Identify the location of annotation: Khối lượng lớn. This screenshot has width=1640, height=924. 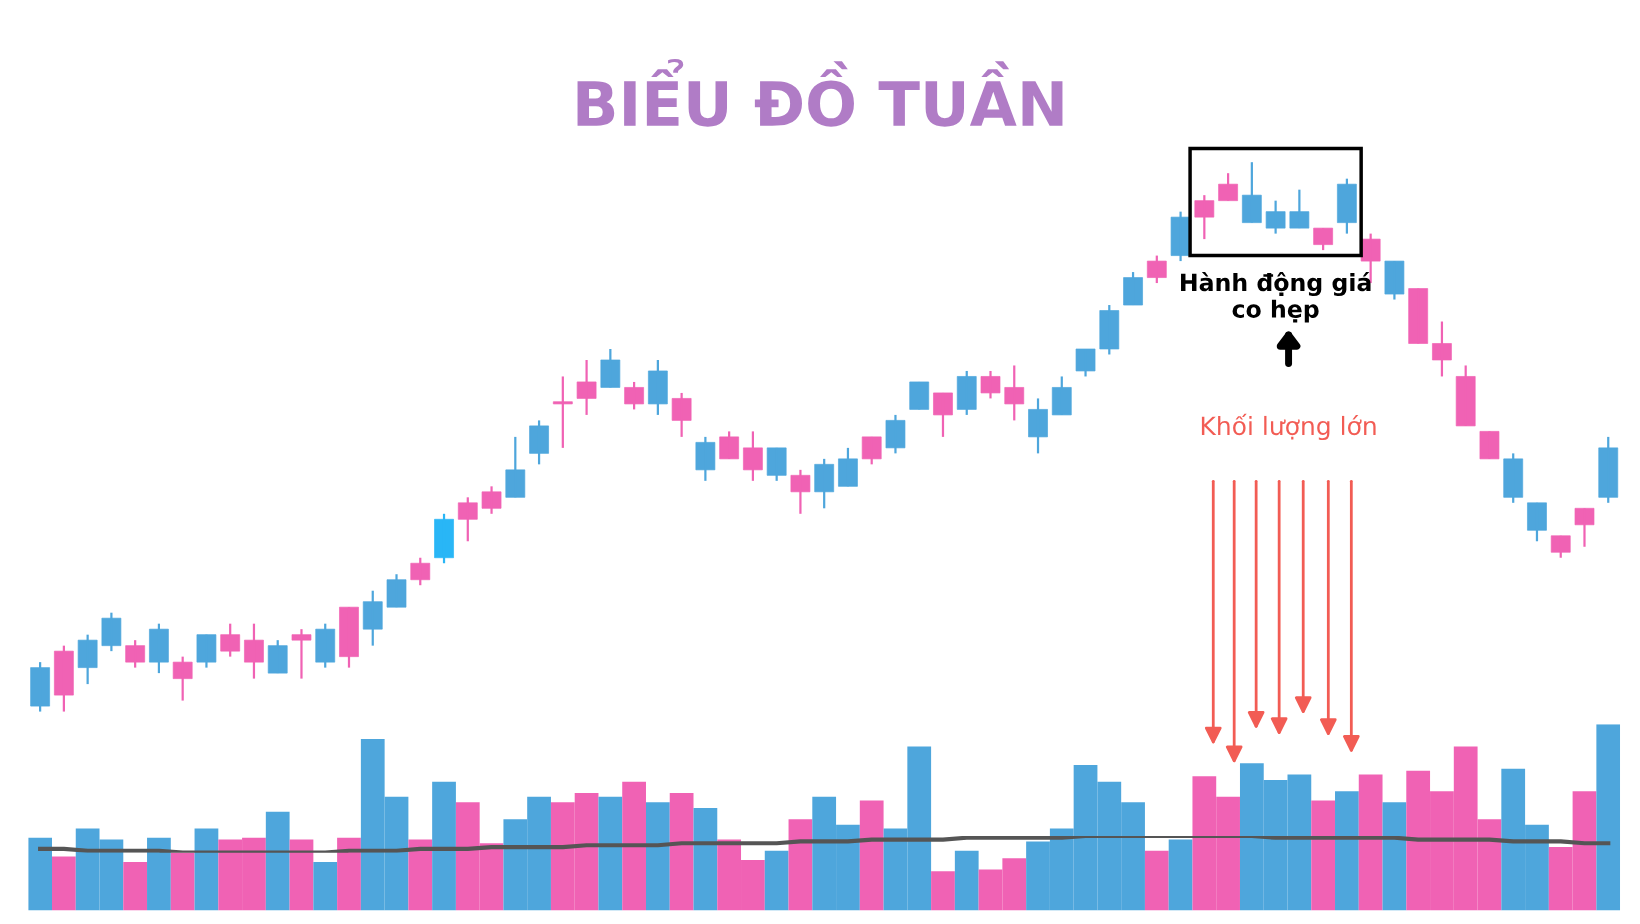
(1288, 427).